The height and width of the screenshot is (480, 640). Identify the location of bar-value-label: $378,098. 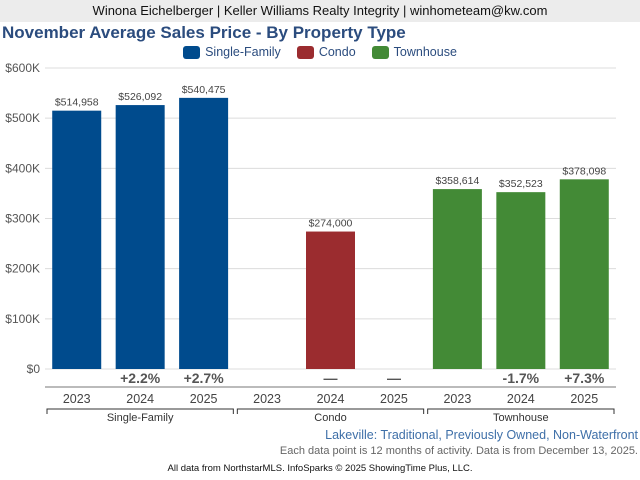
(584, 171).